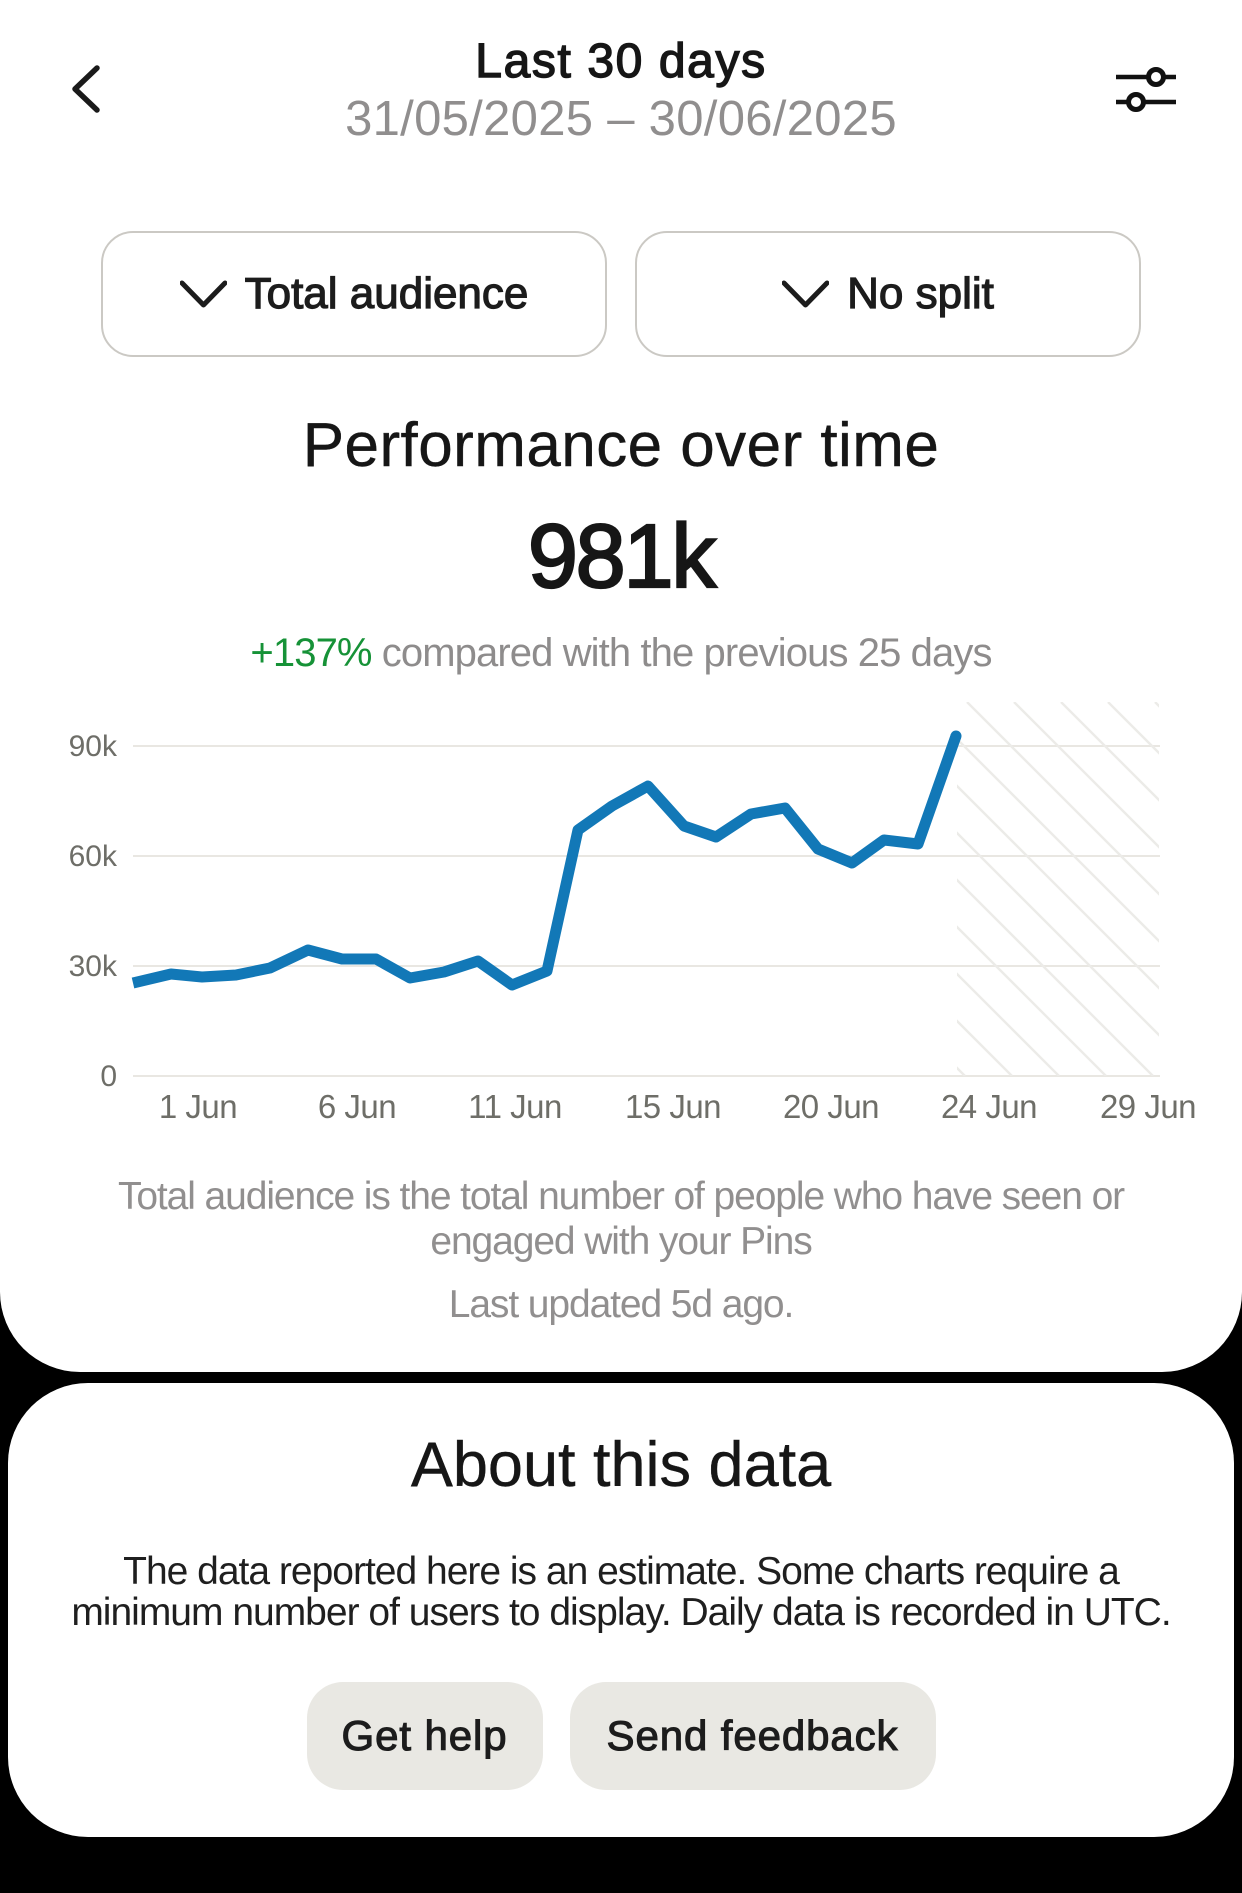 The width and height of the screenshot is (1242, 1893). What do you see at coordinates (93, 966) in the screenshot?
I see `svg-text: 30k` at bounding box center [93, 966].